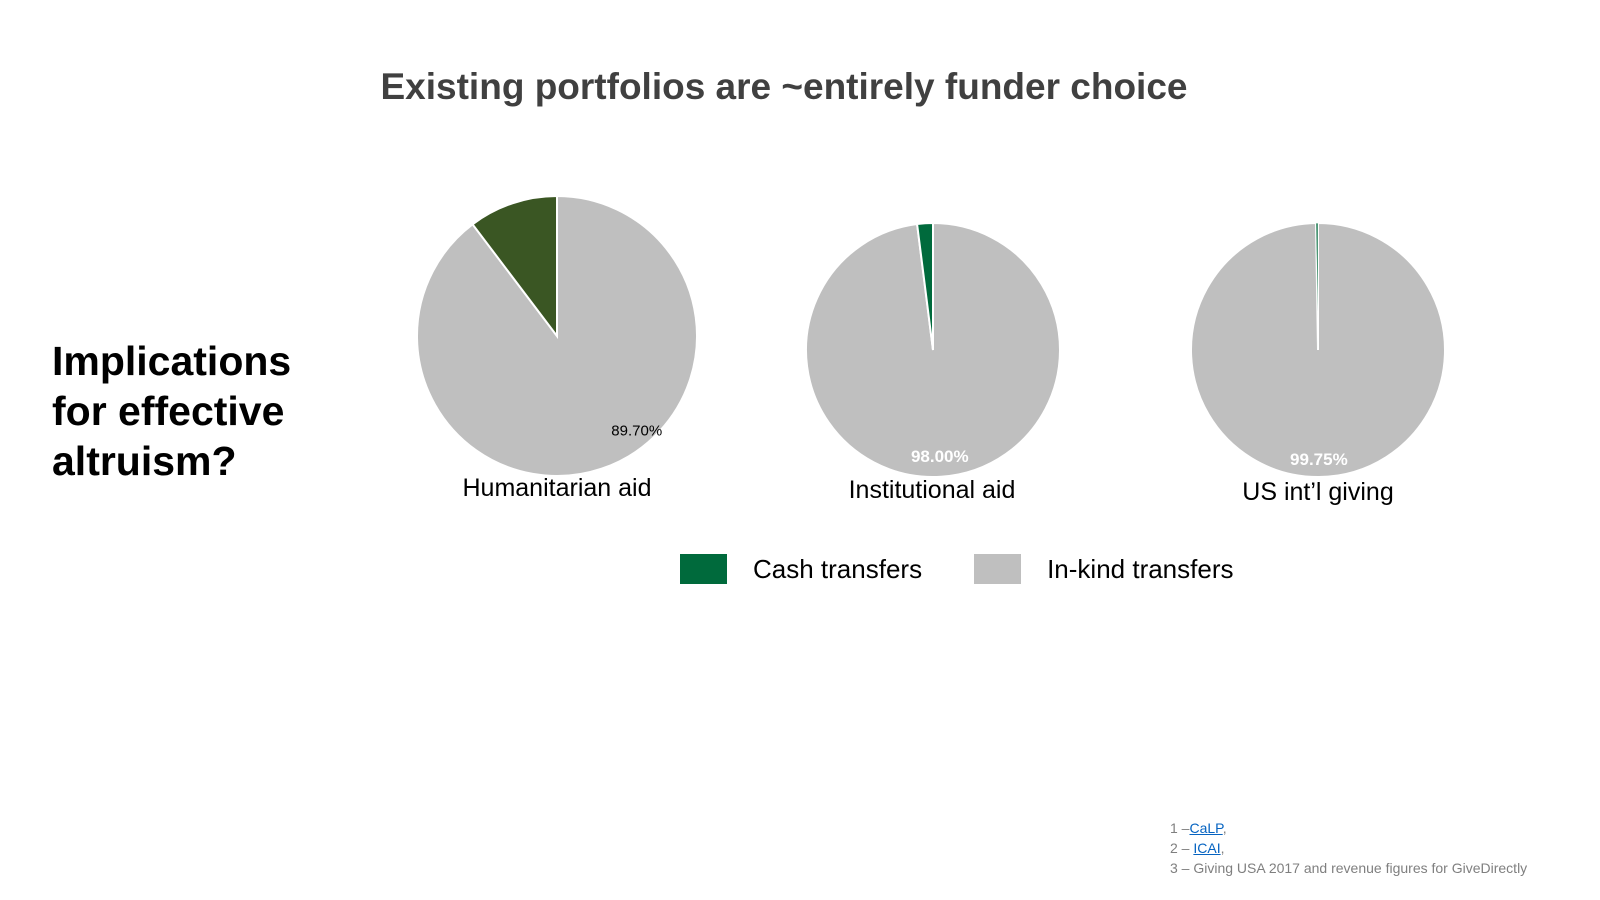  Describe the element at coordinates (924, 286) in the screenshot. I see `pie-slice-institutional-aid-cash-transfers` at that location.